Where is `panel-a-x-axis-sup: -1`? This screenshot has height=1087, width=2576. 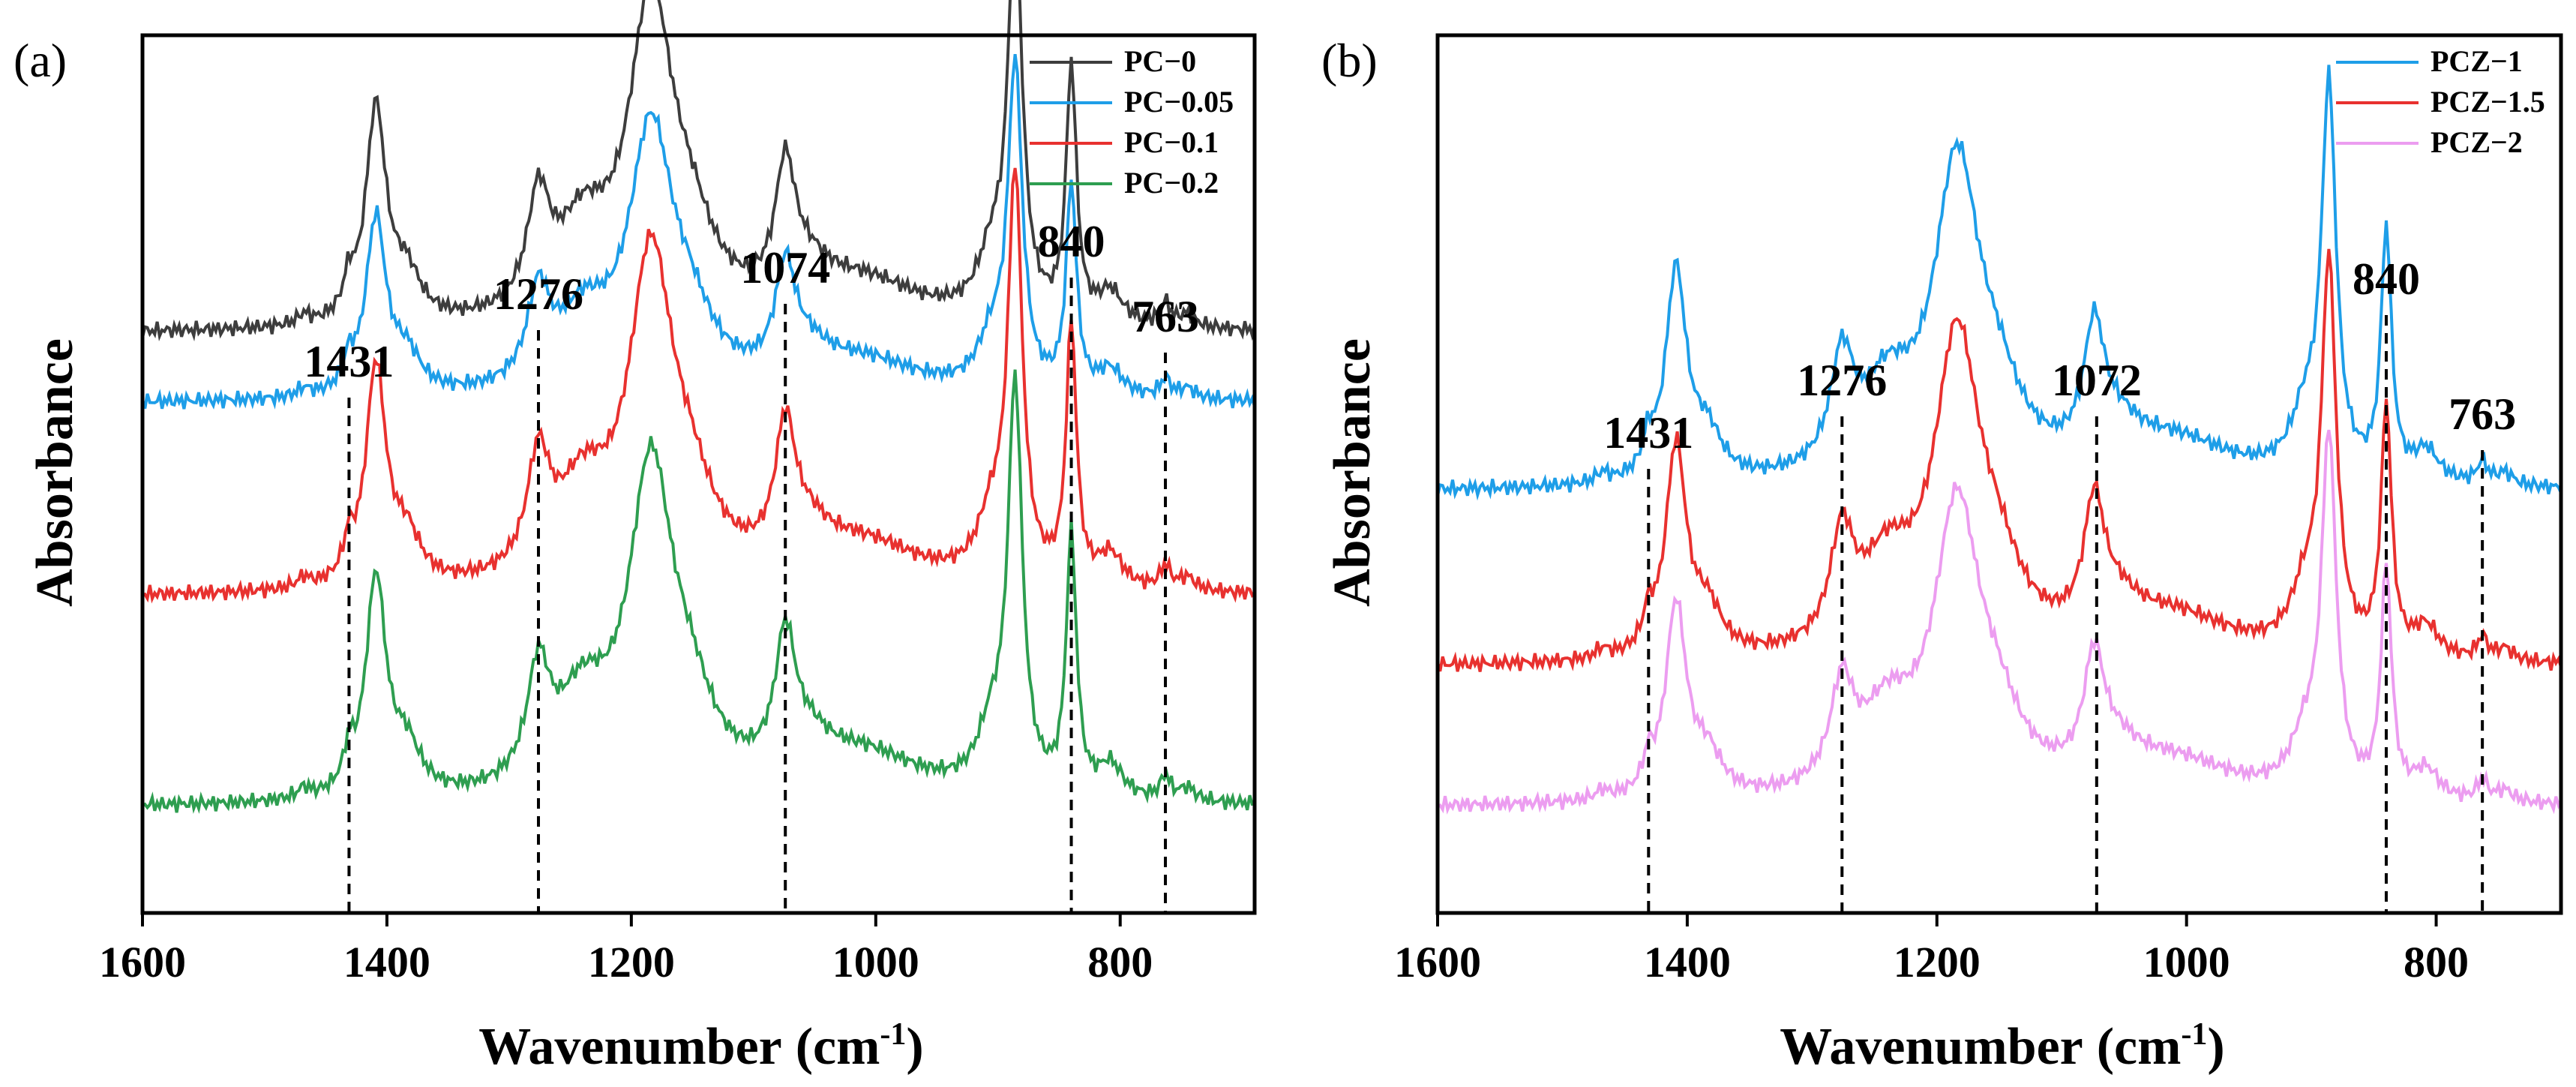
panel-a-x-axis-sup: -1 is located at coordinates (893, 1034).